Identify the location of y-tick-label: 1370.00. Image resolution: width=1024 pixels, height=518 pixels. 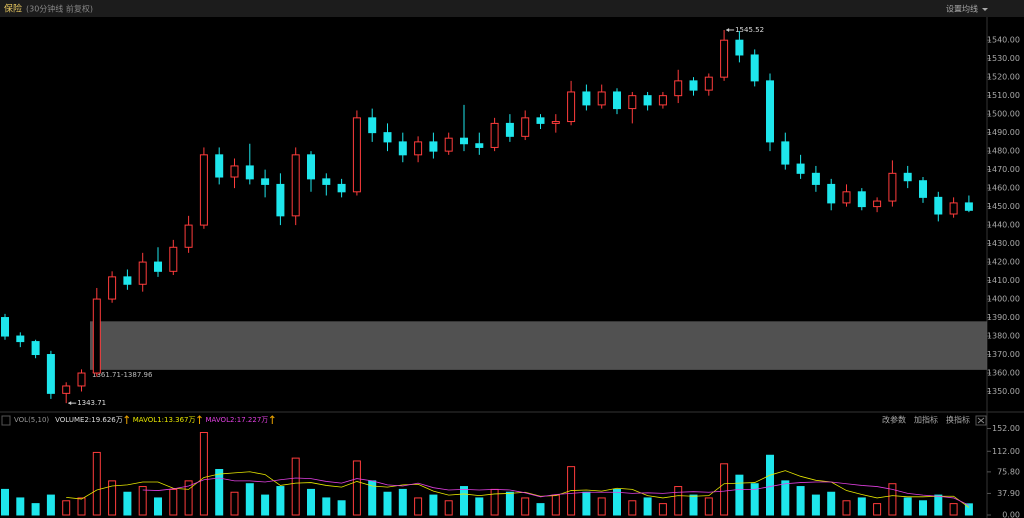
(1003, 354).